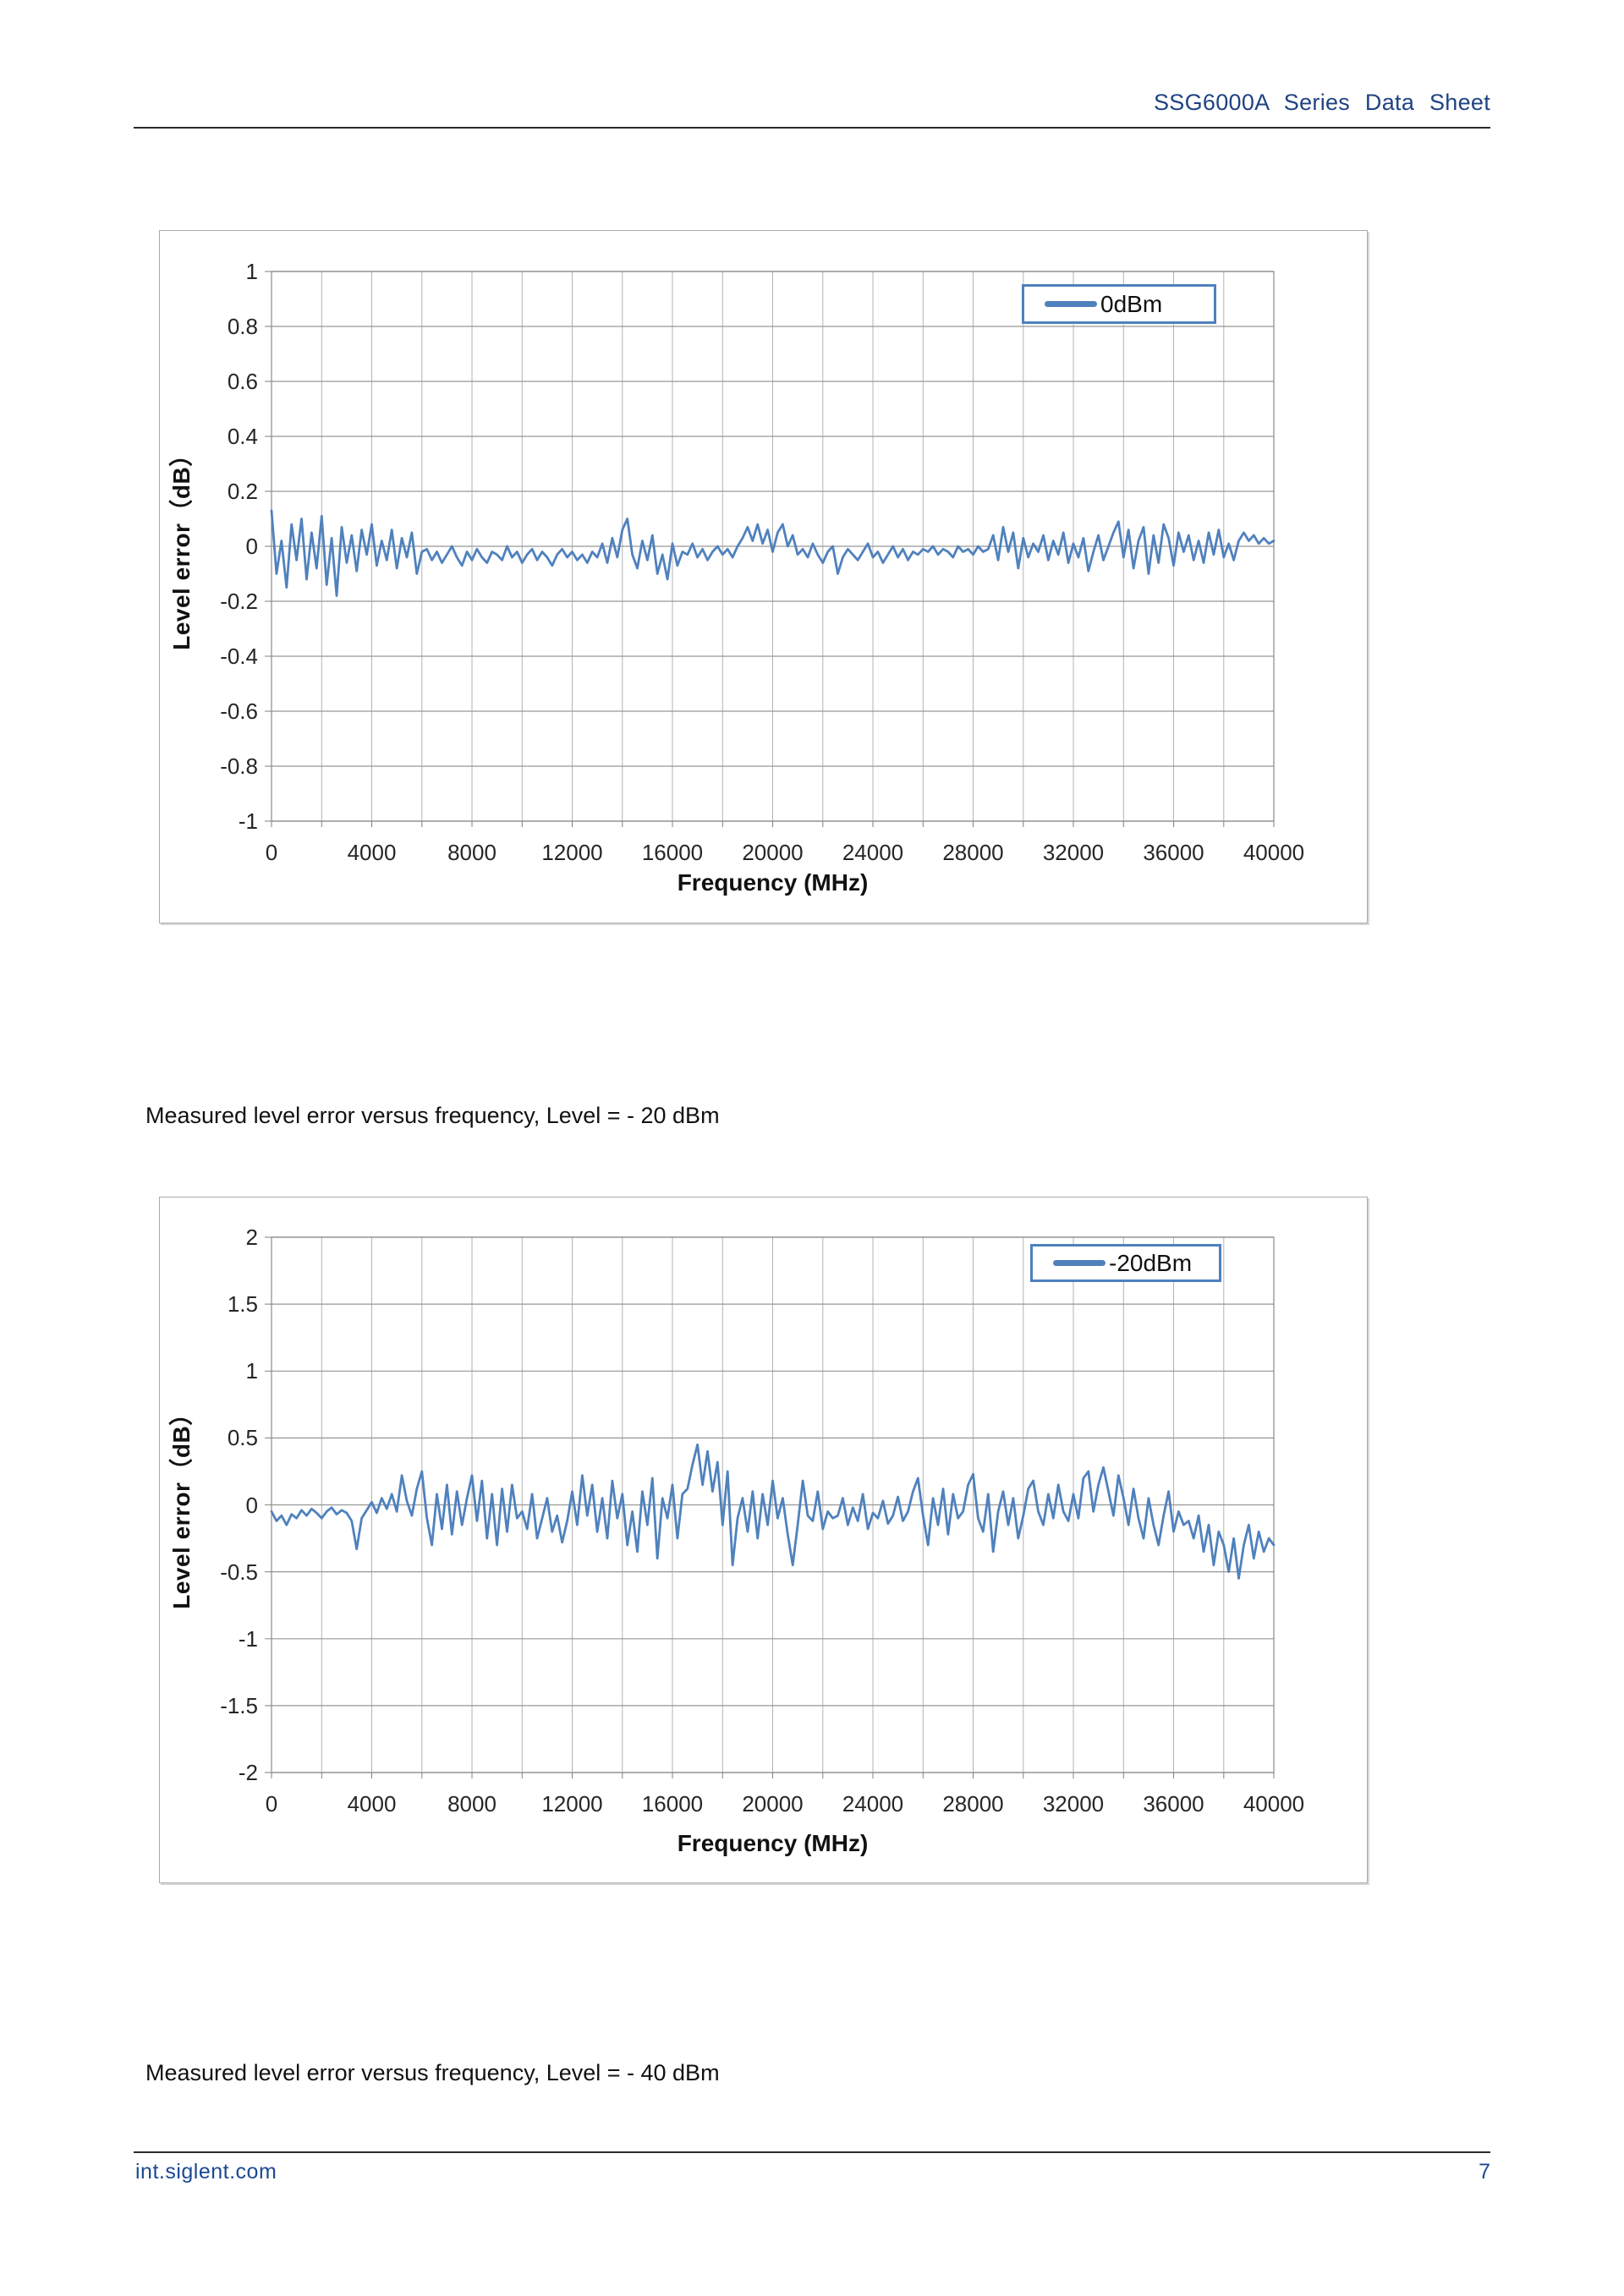 The width and height of the screenshot is (1624, 2296). I want to click on y-tick-label: -0.4, so click(239, 657).